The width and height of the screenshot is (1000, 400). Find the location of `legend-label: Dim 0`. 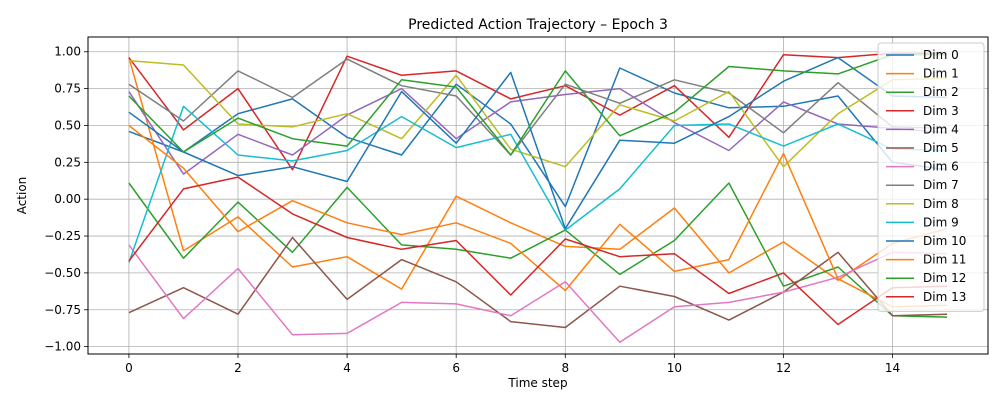

legend-label: Dim 0 is located at coordinates (941, 55).